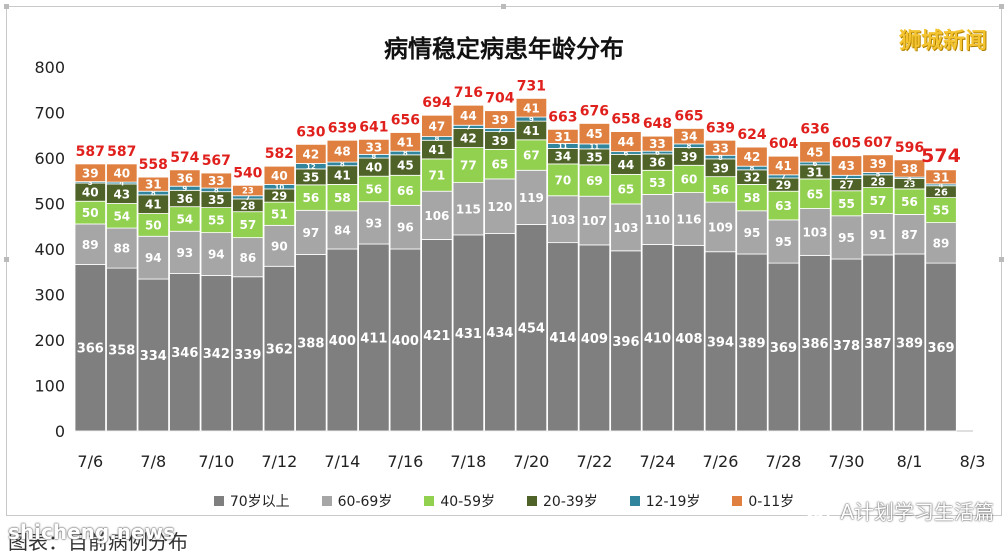 The image size is (1008, 558). I want to click on x-tick-label: 7/6, so click(90, 461).